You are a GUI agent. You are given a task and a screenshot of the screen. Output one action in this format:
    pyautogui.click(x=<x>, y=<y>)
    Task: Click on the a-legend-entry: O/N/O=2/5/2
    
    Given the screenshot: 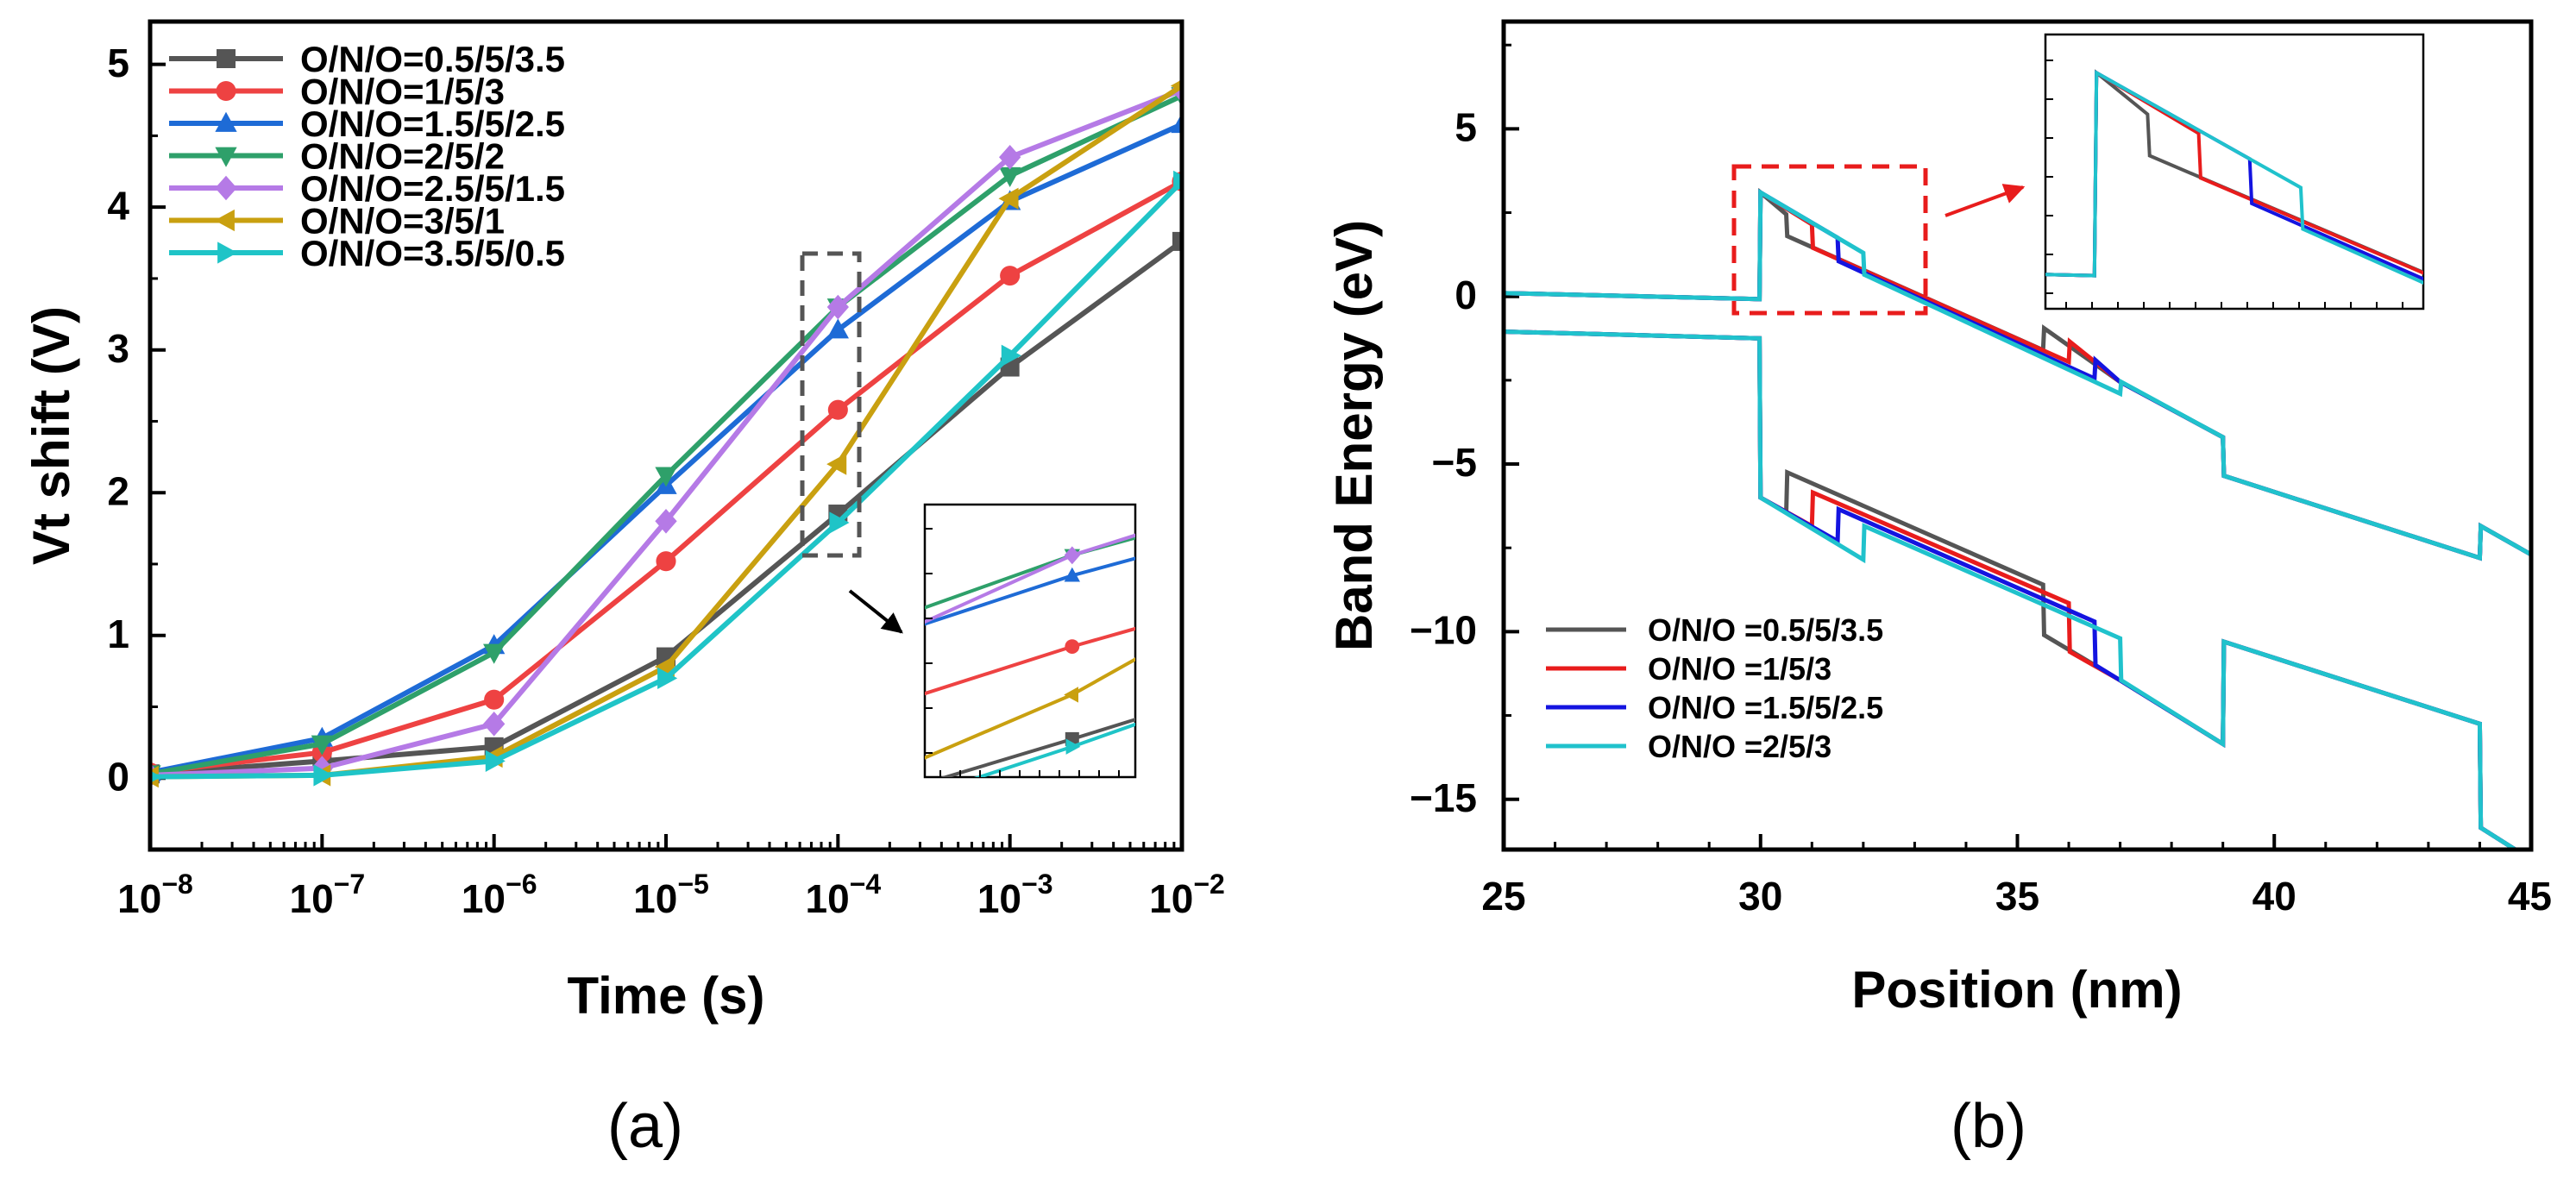 What is the action you would take?
    pyautogui.click(x=337, y=157)
    